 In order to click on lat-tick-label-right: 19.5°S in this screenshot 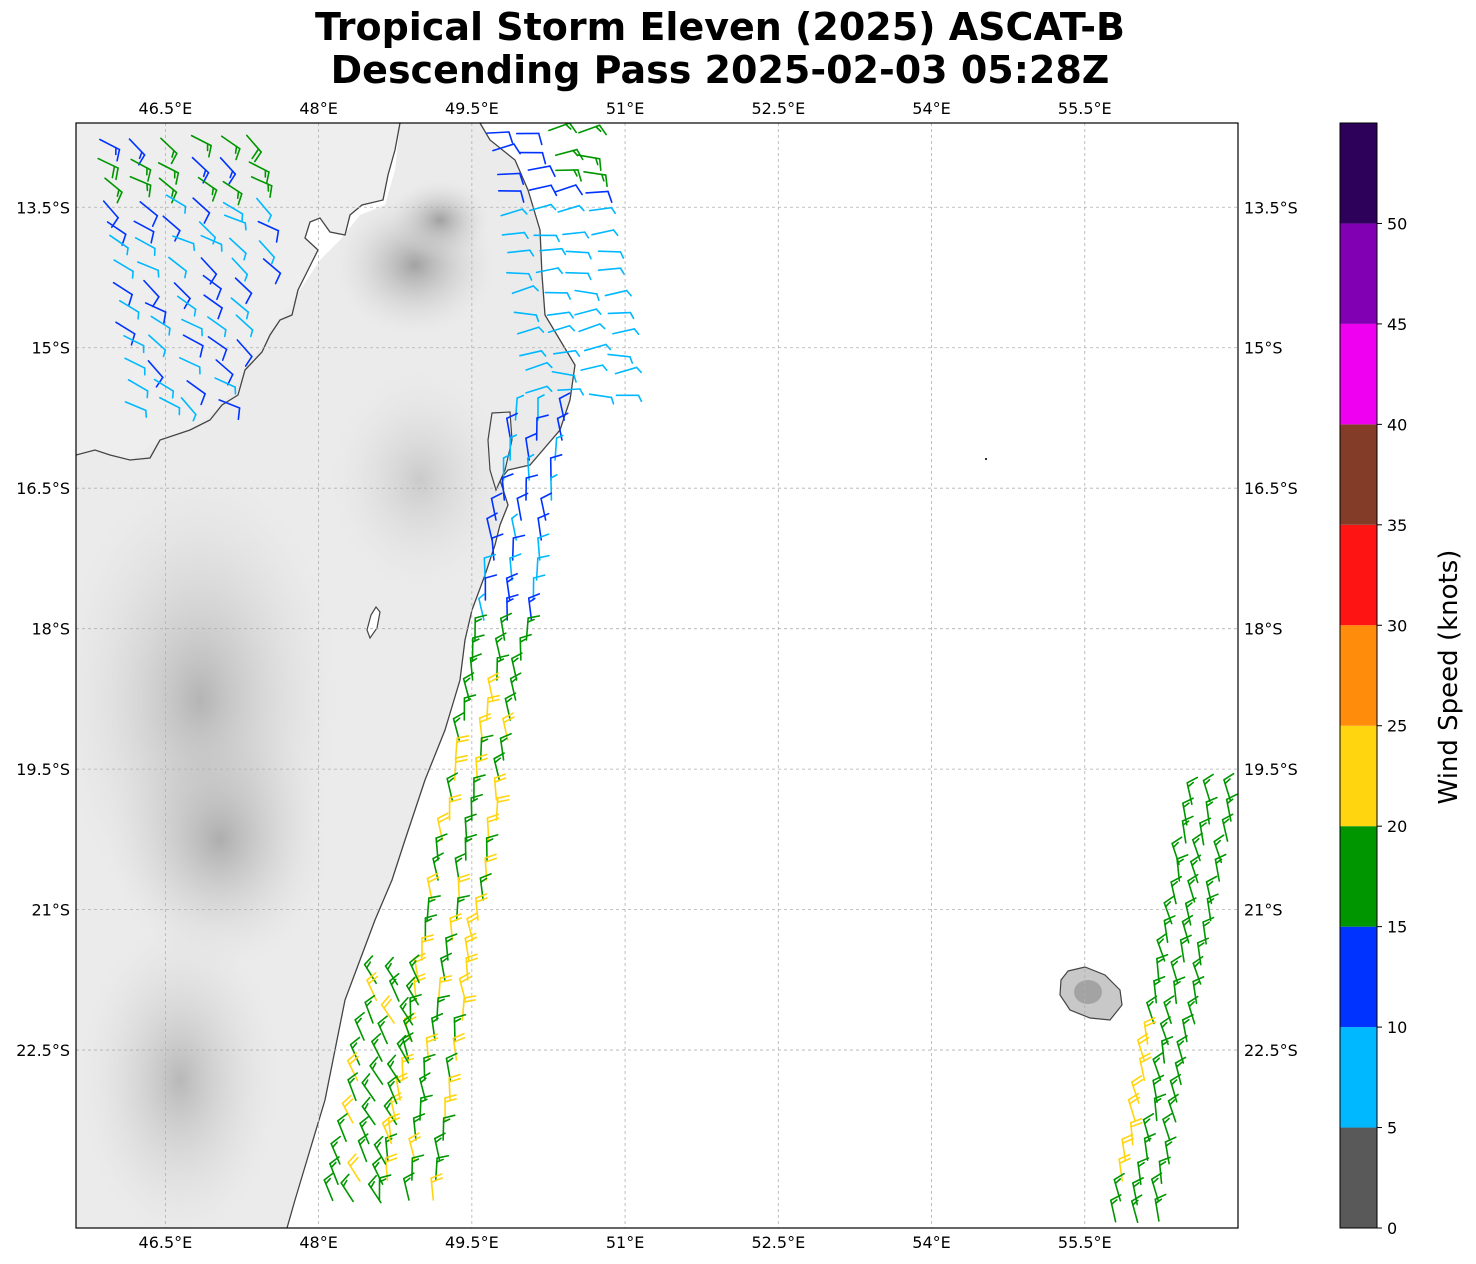, I will do `click(1271, 769)`.